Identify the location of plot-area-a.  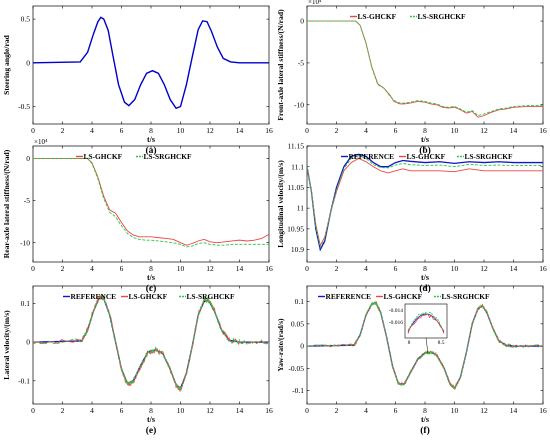
(151, 65).